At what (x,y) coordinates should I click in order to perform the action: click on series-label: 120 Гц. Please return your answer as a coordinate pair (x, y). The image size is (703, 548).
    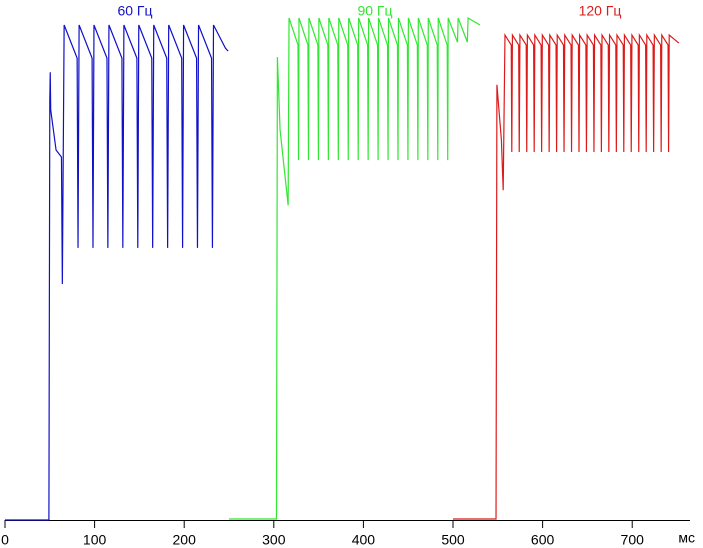
    Looking at the image, I should click on (600, 11).